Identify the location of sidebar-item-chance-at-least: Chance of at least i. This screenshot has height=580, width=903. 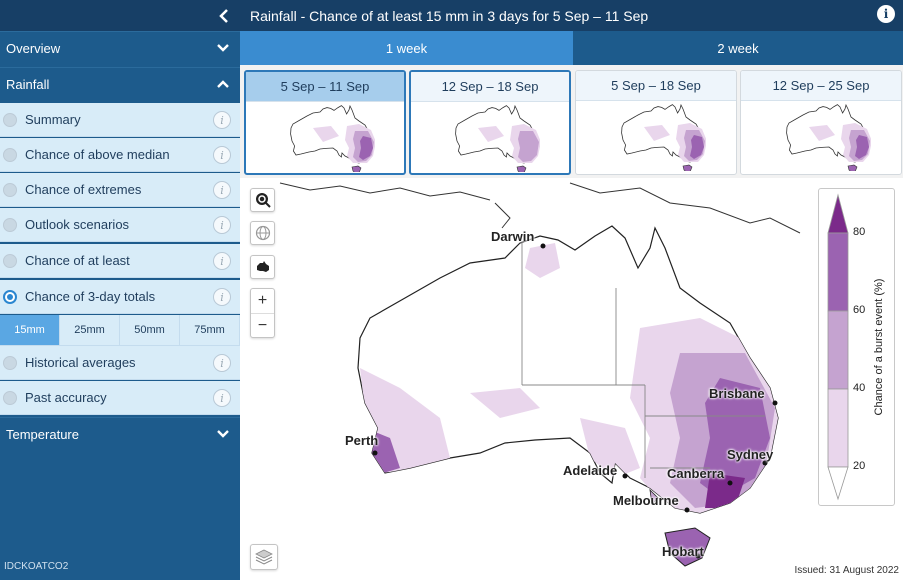
(120, 261).